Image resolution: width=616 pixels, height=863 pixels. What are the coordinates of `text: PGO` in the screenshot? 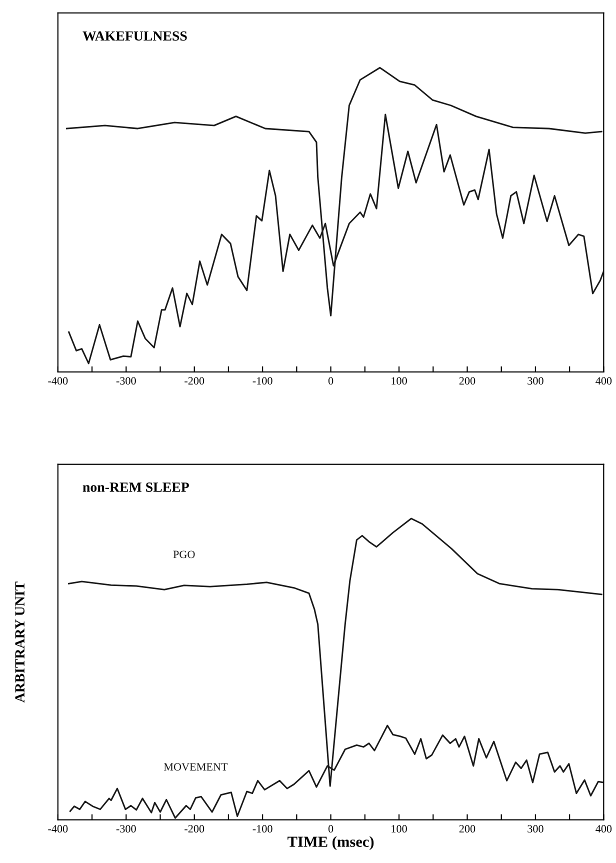 It's located at (184, 554).